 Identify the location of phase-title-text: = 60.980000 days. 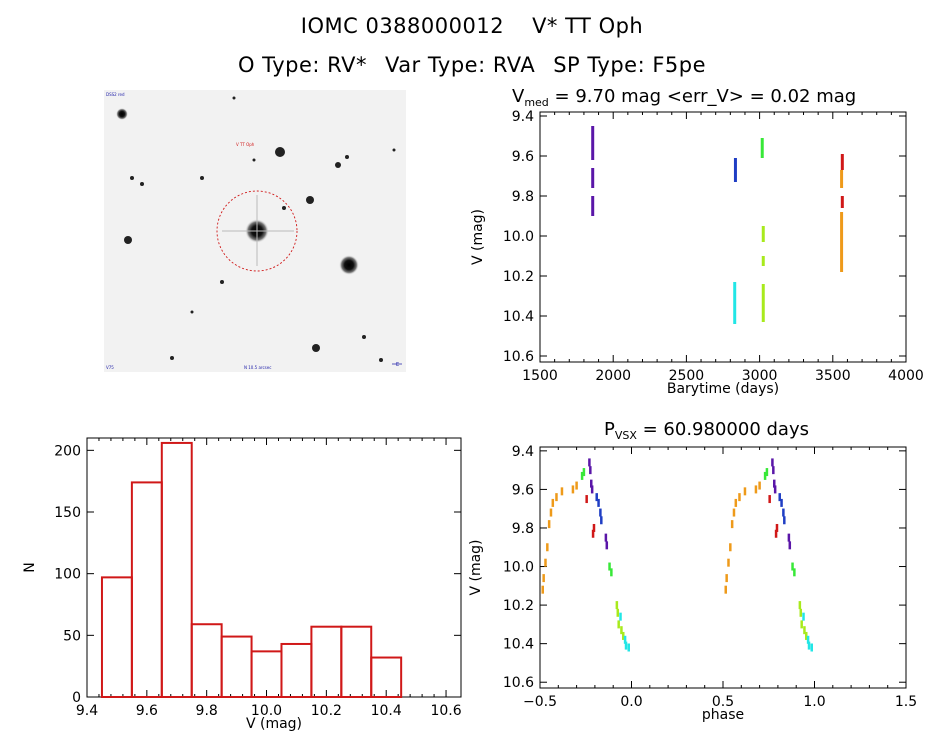
(722, 429).